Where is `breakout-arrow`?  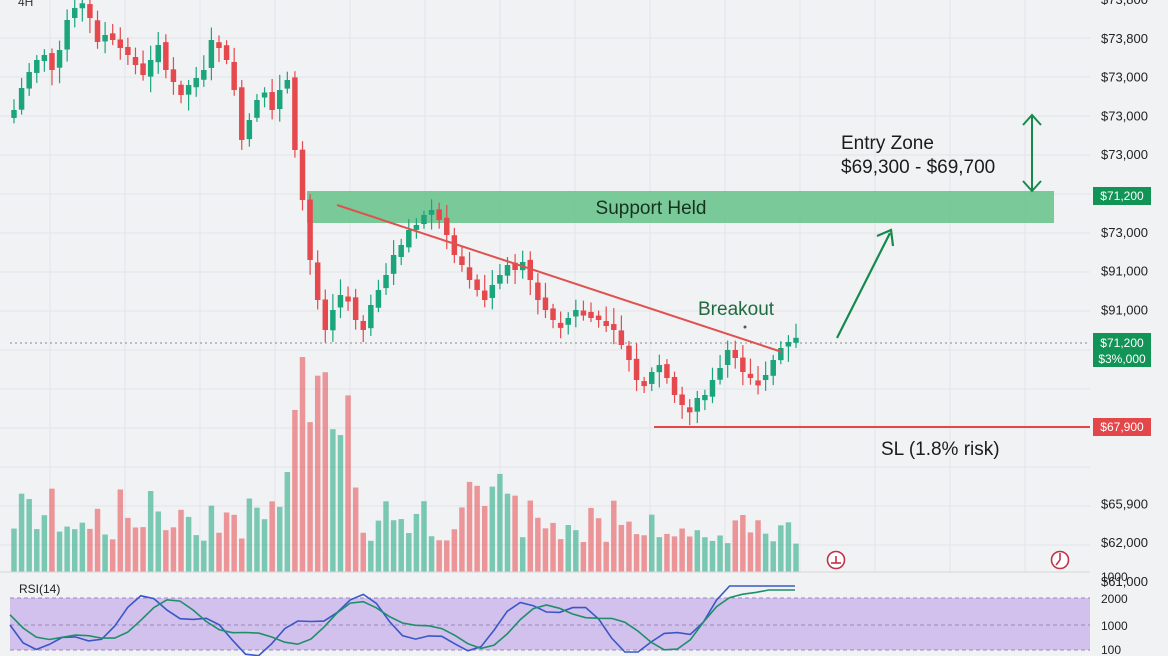
breakout-arrow is located at coordinates (865, 283).